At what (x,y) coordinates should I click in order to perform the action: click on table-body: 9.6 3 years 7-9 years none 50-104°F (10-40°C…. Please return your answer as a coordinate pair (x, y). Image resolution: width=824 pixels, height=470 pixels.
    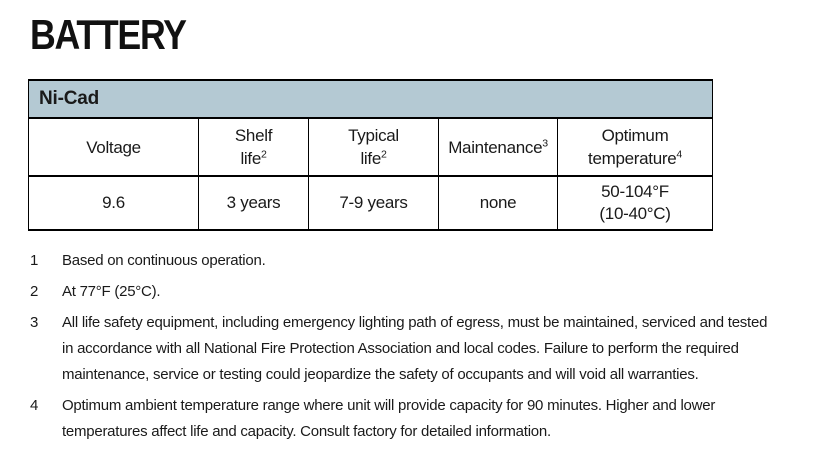
    Looking at the image, I should click on (371, 203).